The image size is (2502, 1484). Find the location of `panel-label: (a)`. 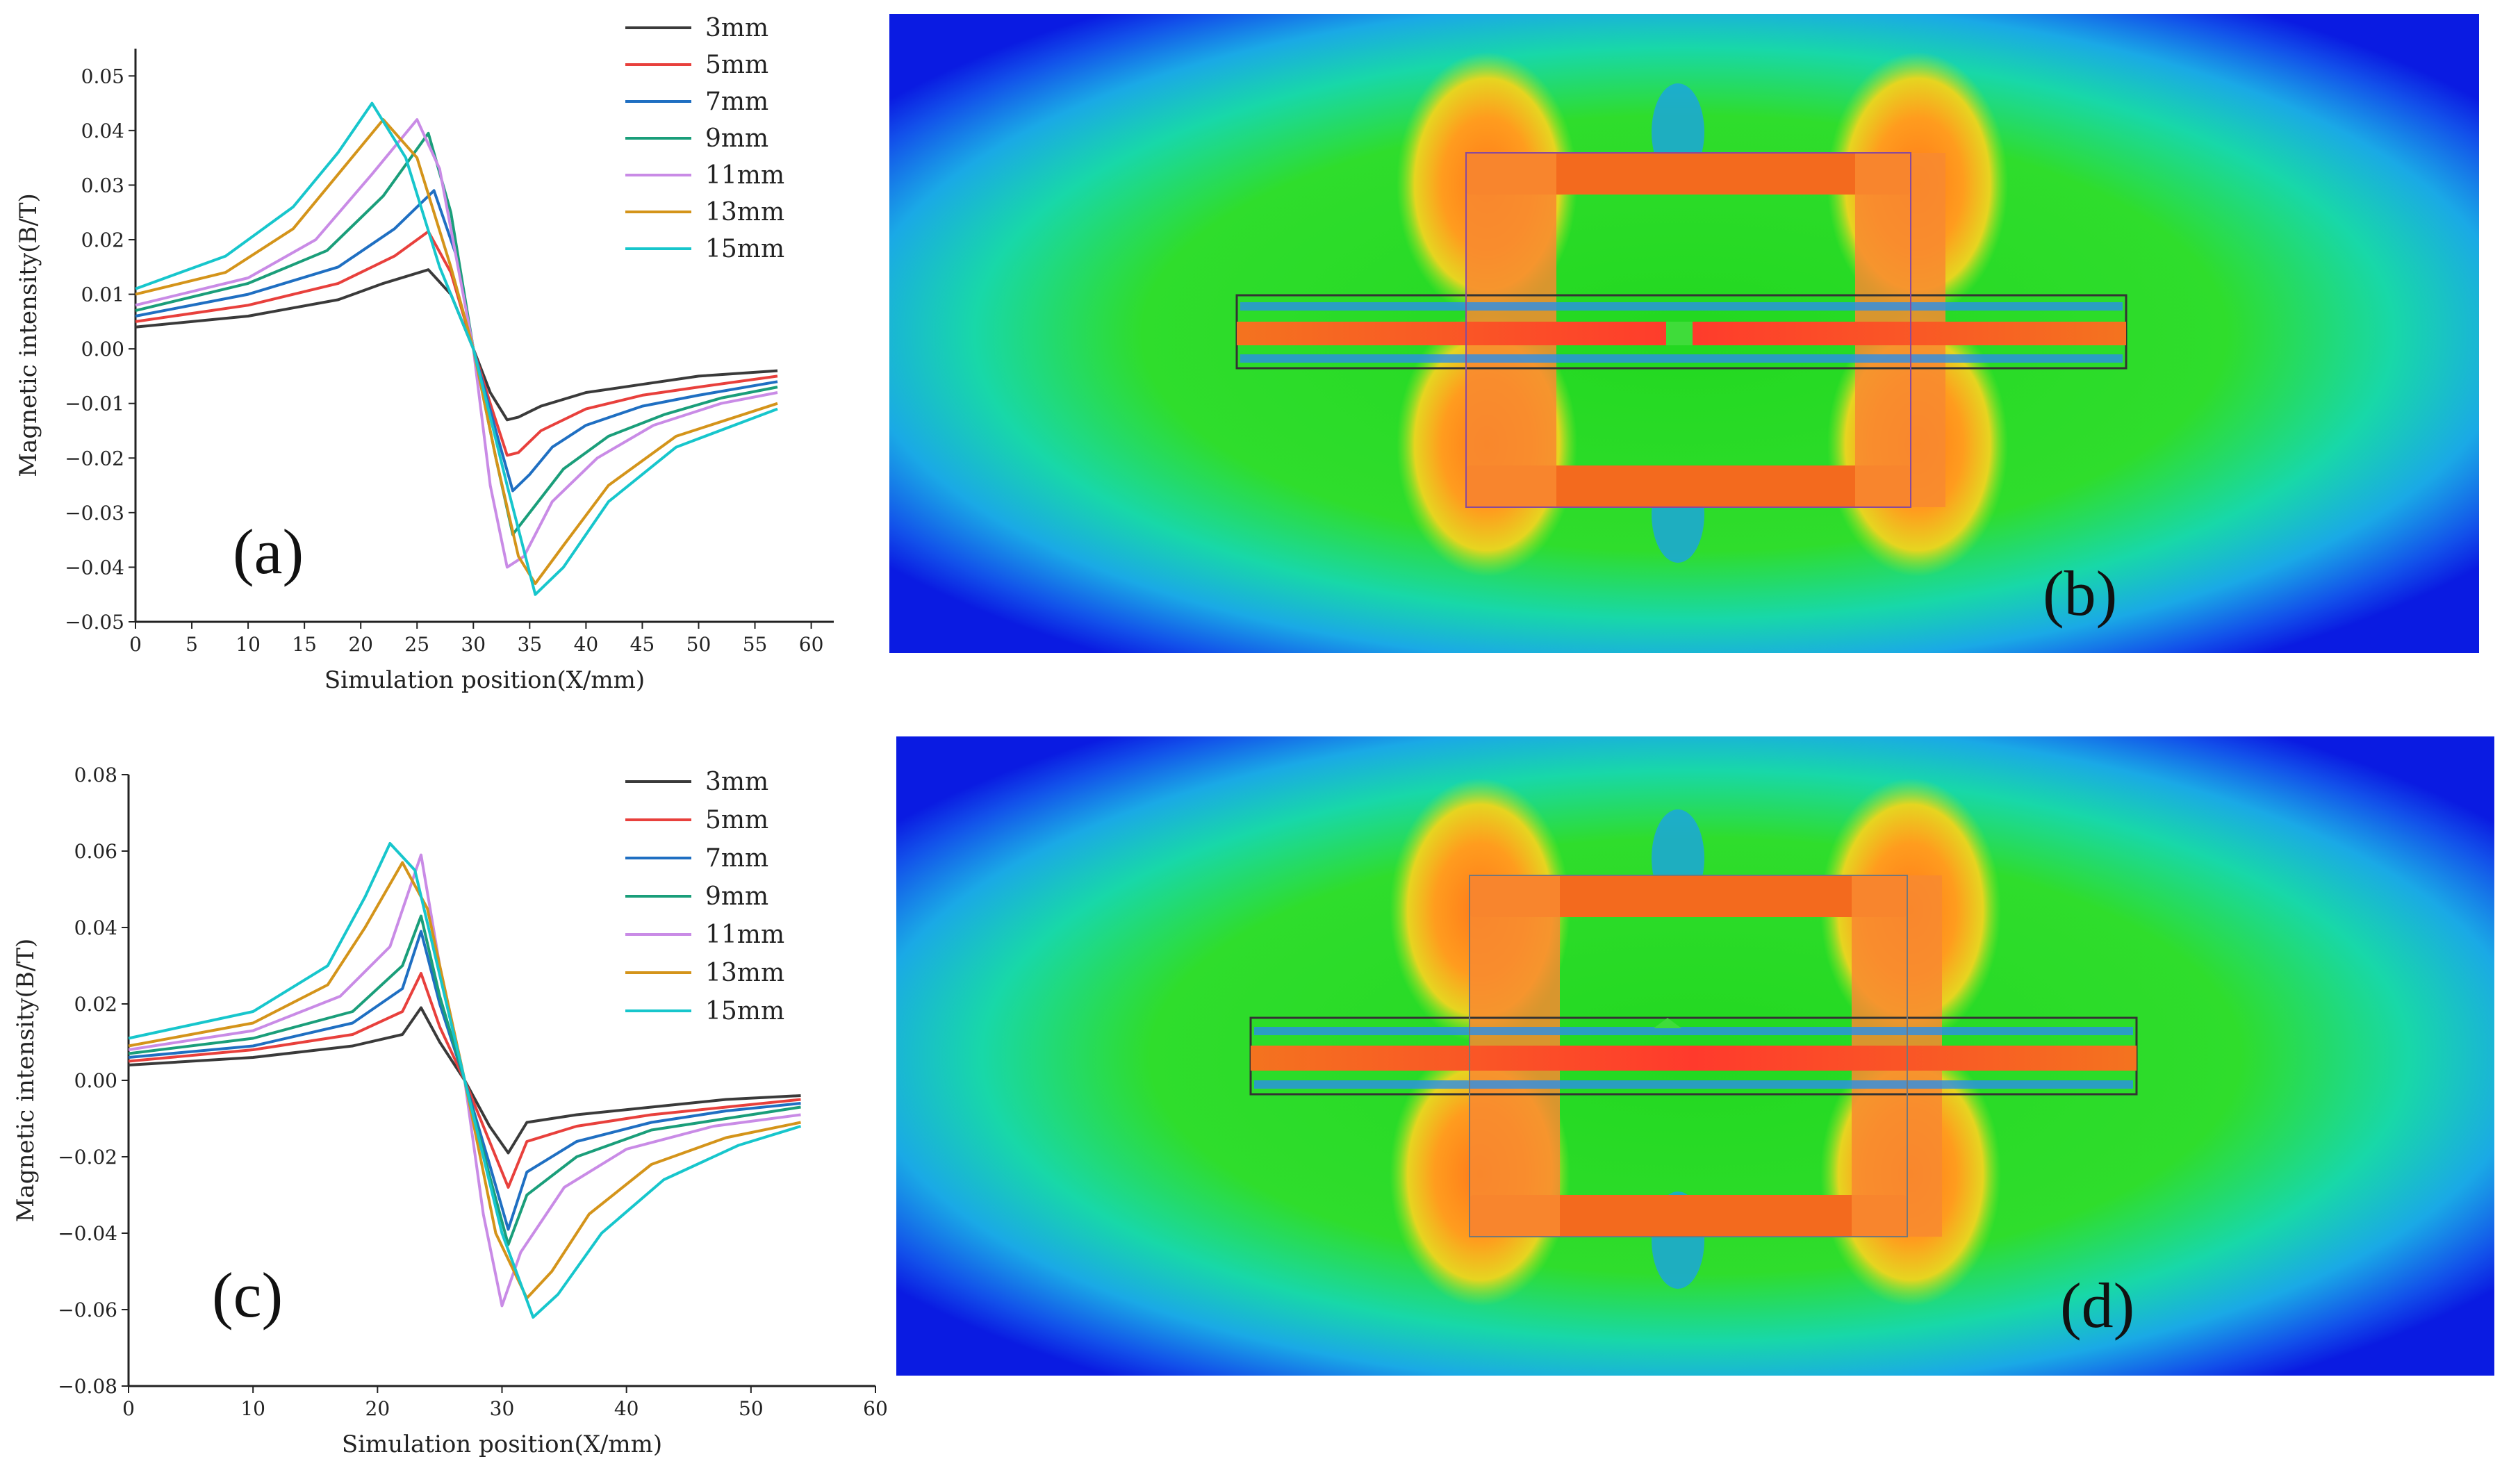

panel-label: (a) is located at coordinates (269, 551).